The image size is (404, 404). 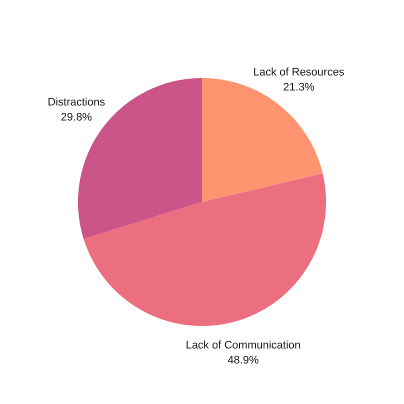 I want to click on slice-label: Distractions, so click(x=77, y=102).